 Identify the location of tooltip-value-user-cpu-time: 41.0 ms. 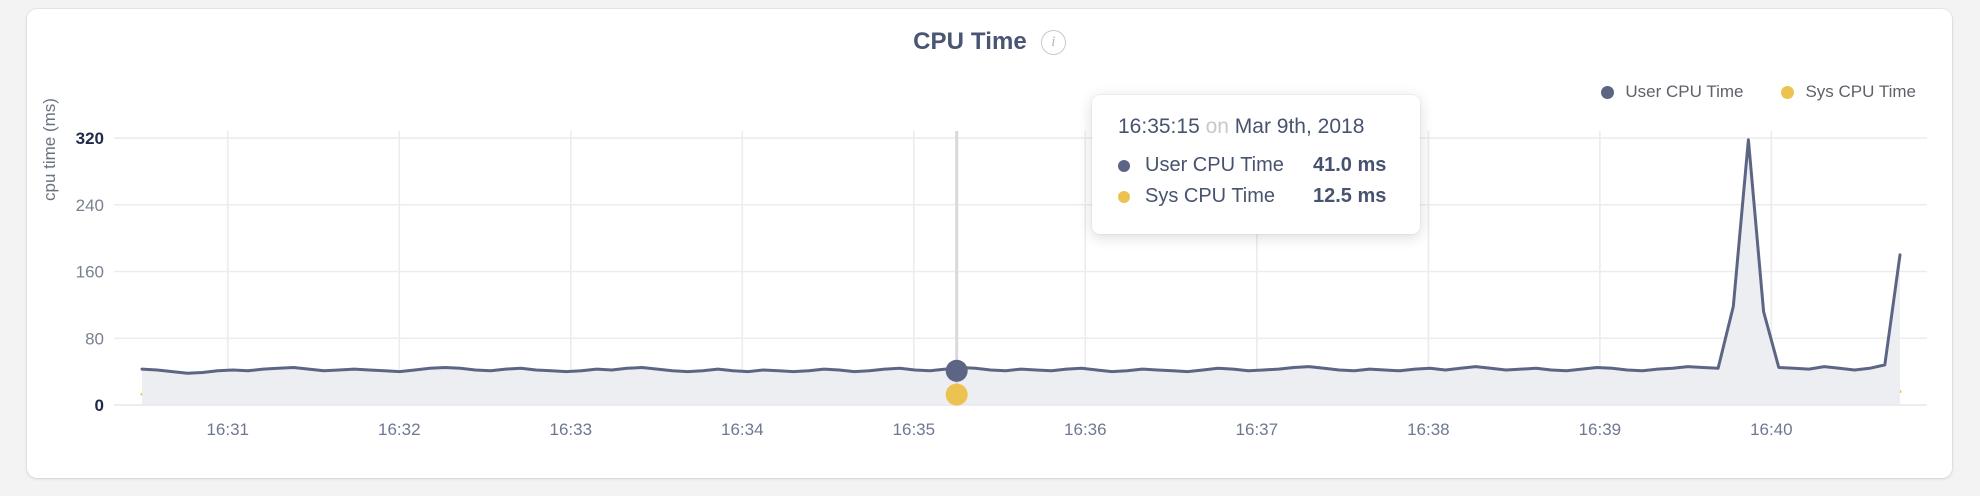
(1350, 165).